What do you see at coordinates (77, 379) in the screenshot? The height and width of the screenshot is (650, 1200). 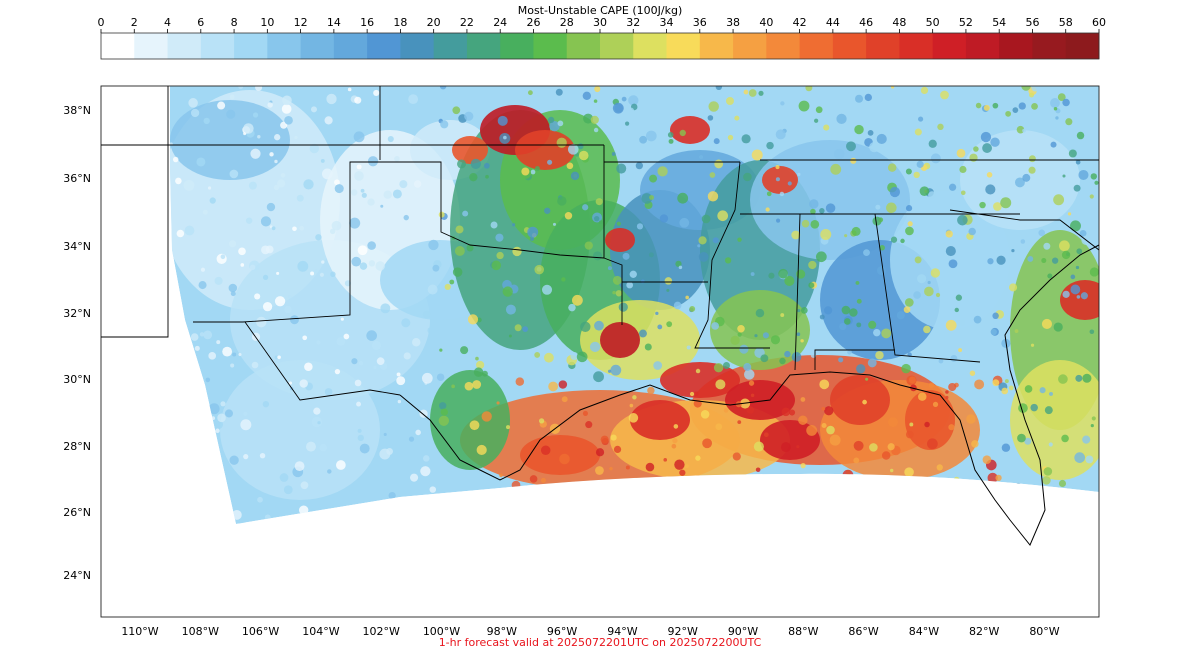 I see `lat-label: 30°N` at bounding box center [77, 379].